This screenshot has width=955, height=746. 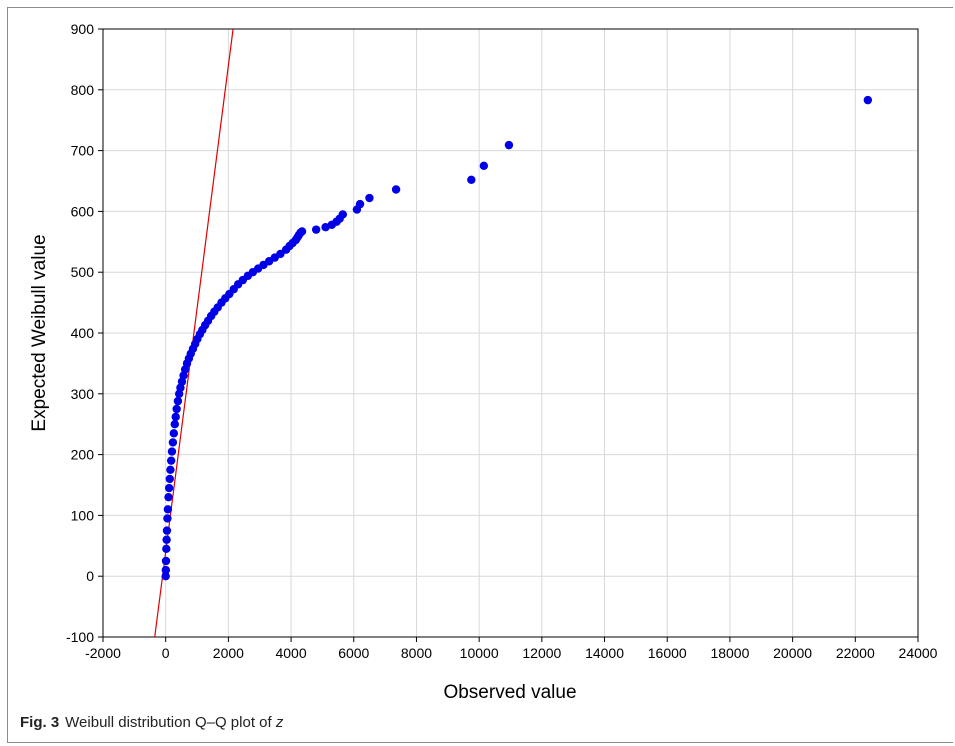 I want to click on figure-caption: Fig. 3 Weibull distribution Q–Q plot of z, so click(x=151, y=722).